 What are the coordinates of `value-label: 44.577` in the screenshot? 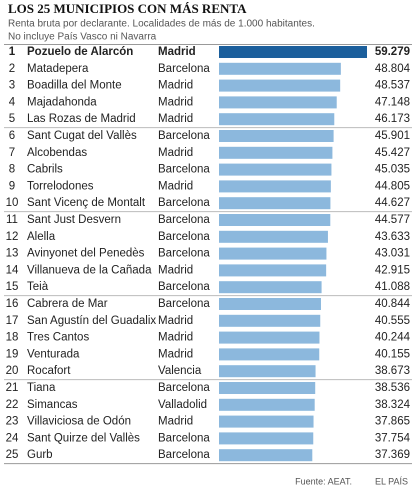 It's located at (392, 220).